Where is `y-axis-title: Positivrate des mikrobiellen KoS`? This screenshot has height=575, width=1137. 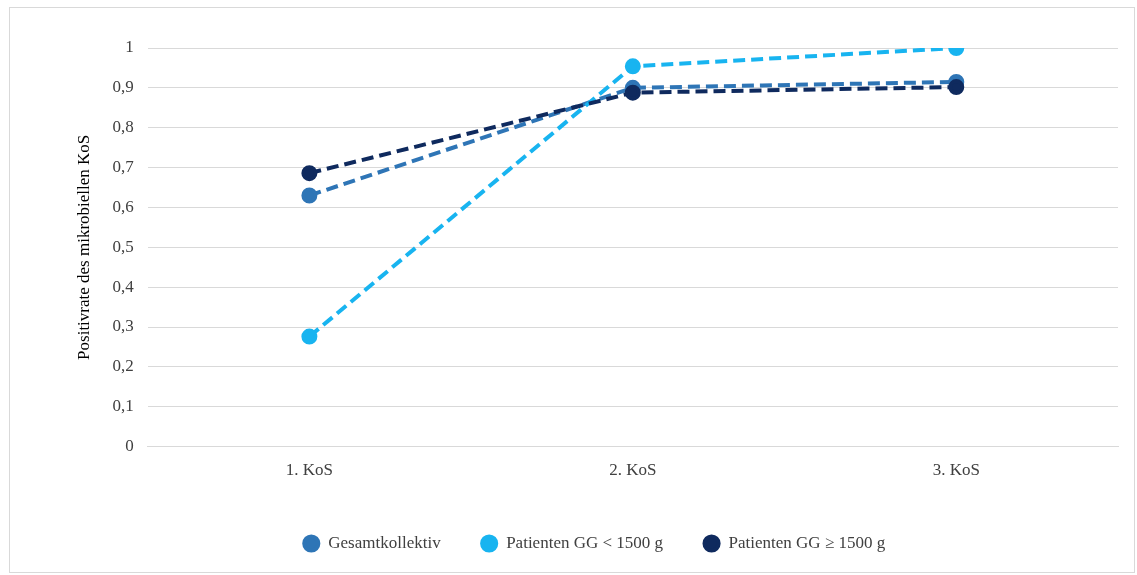 y-axis-title: Positivrate des mikrobiellen KoS is located at coordinates (83, 247).